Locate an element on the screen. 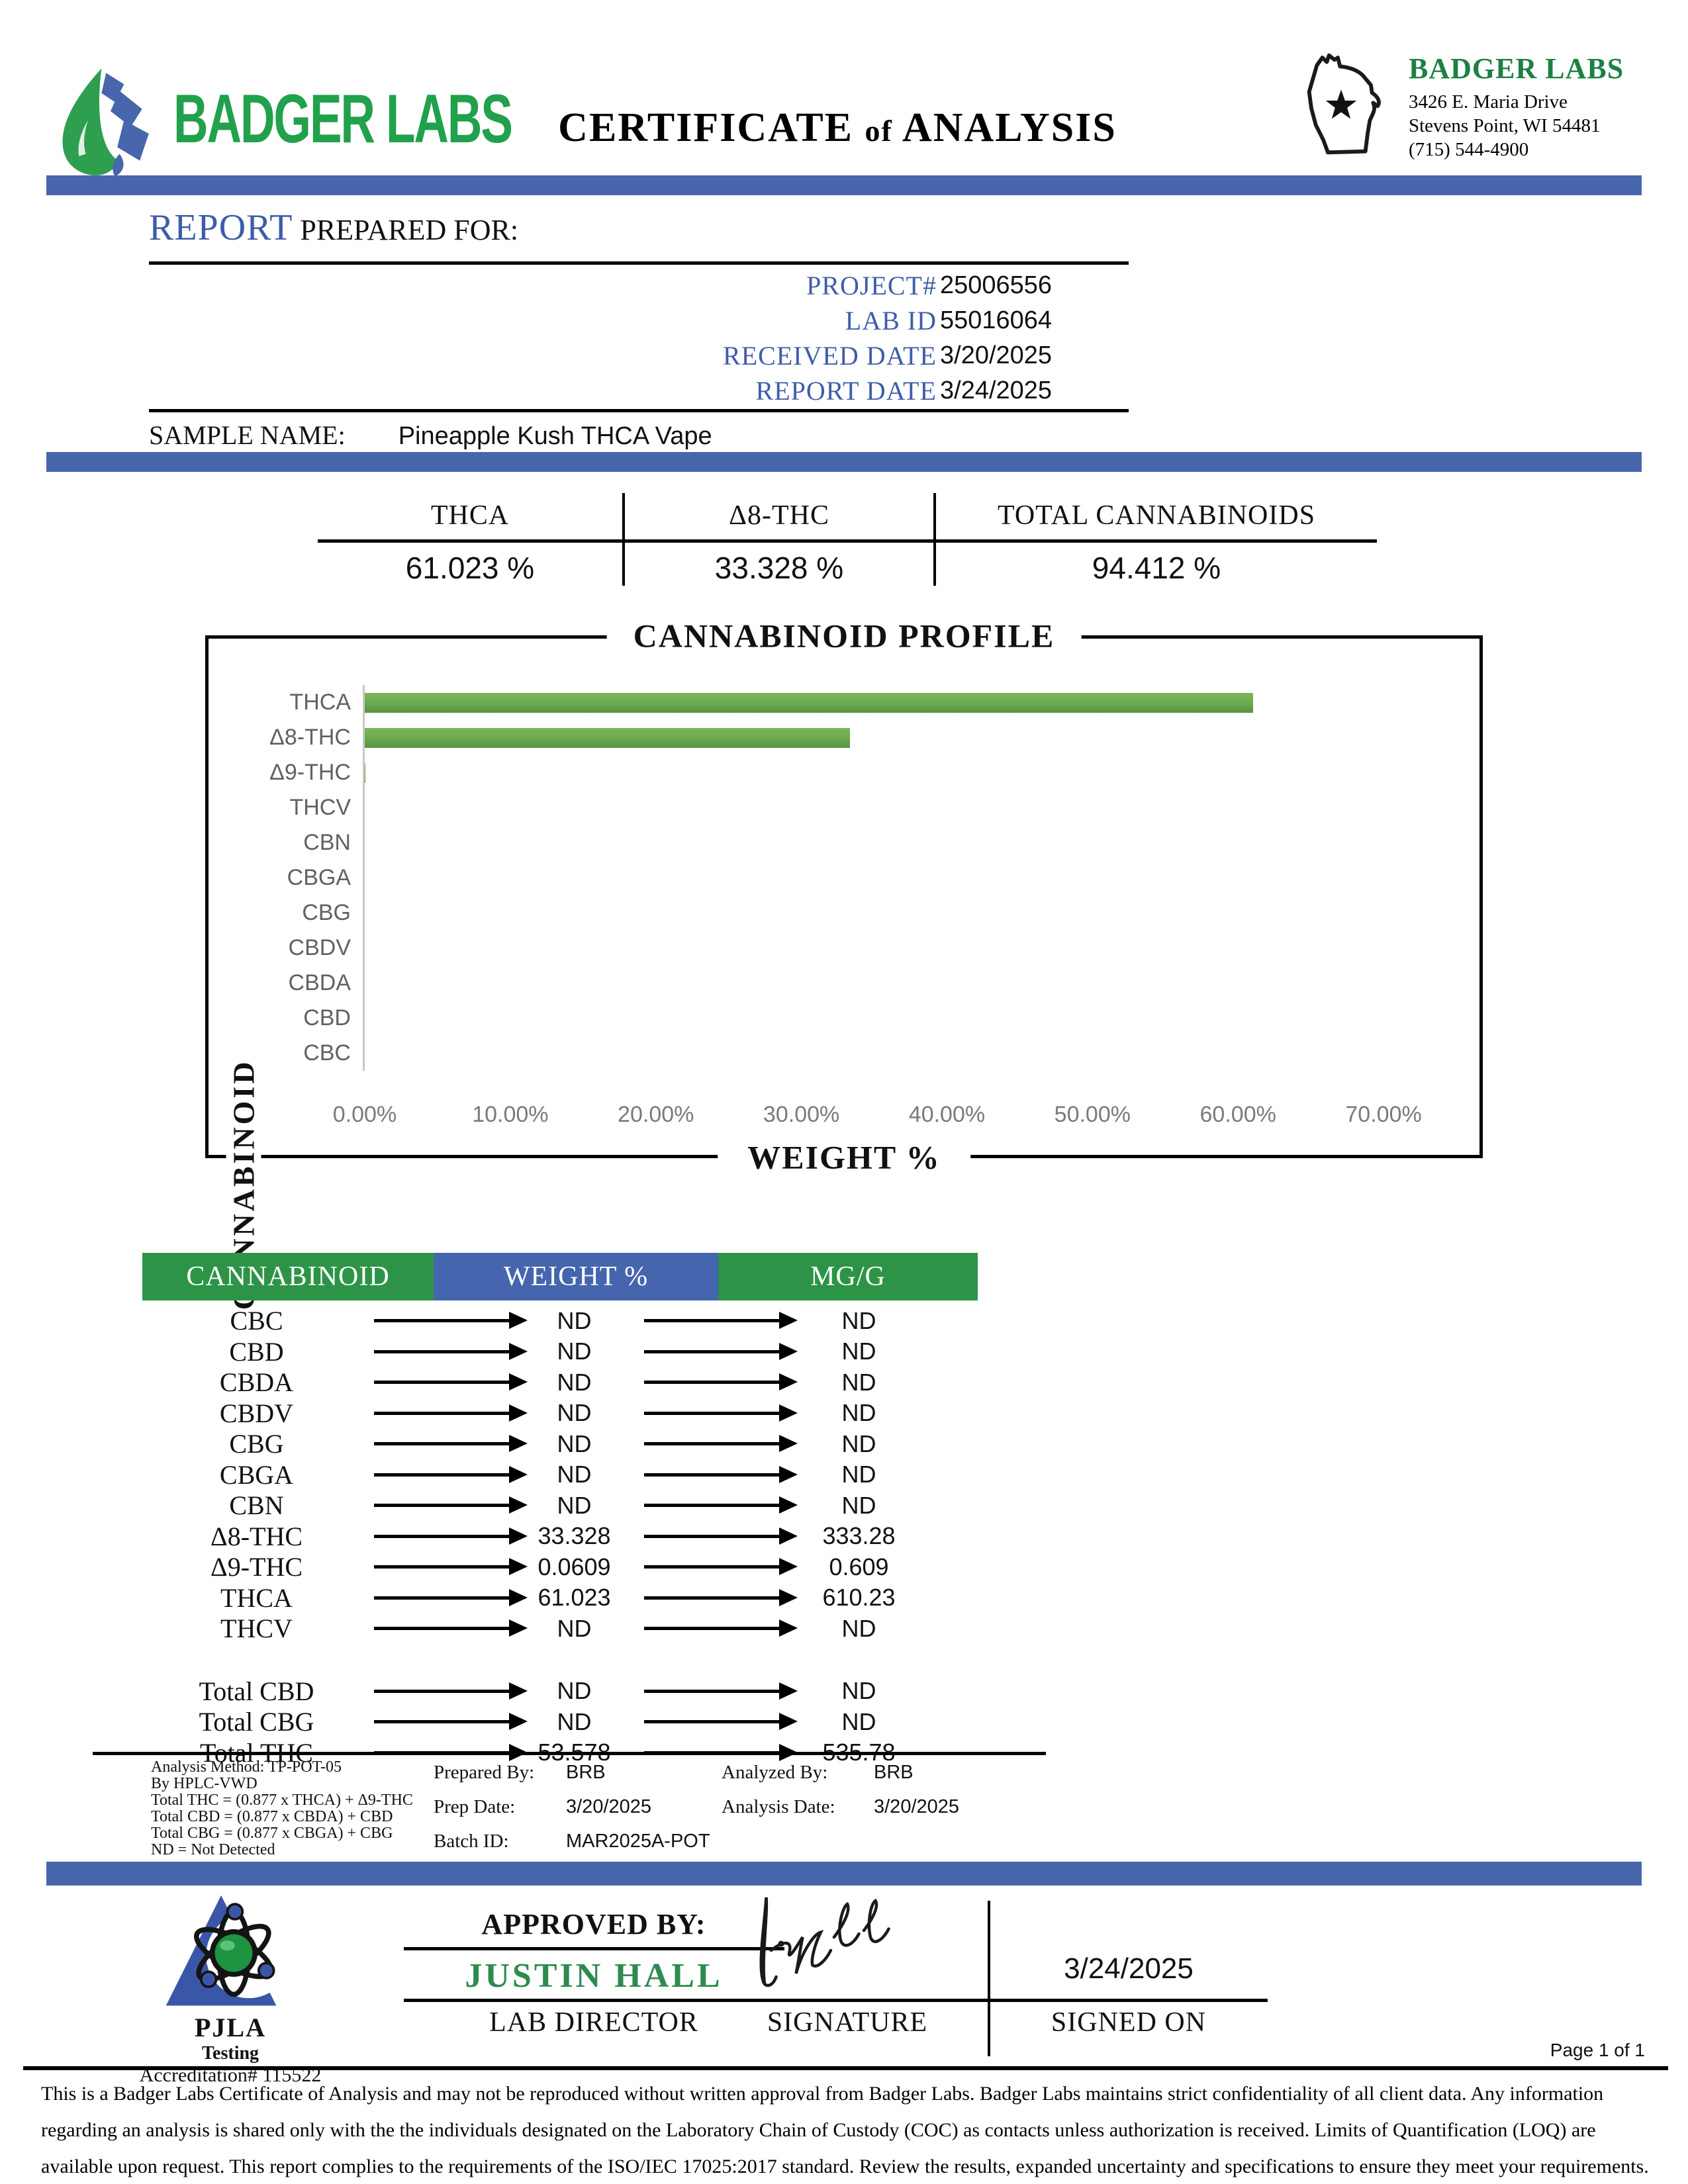 This screenshot has height=2184, width=1688. row-mgg-value: 0.609 is located at coordinates (859, 1567).